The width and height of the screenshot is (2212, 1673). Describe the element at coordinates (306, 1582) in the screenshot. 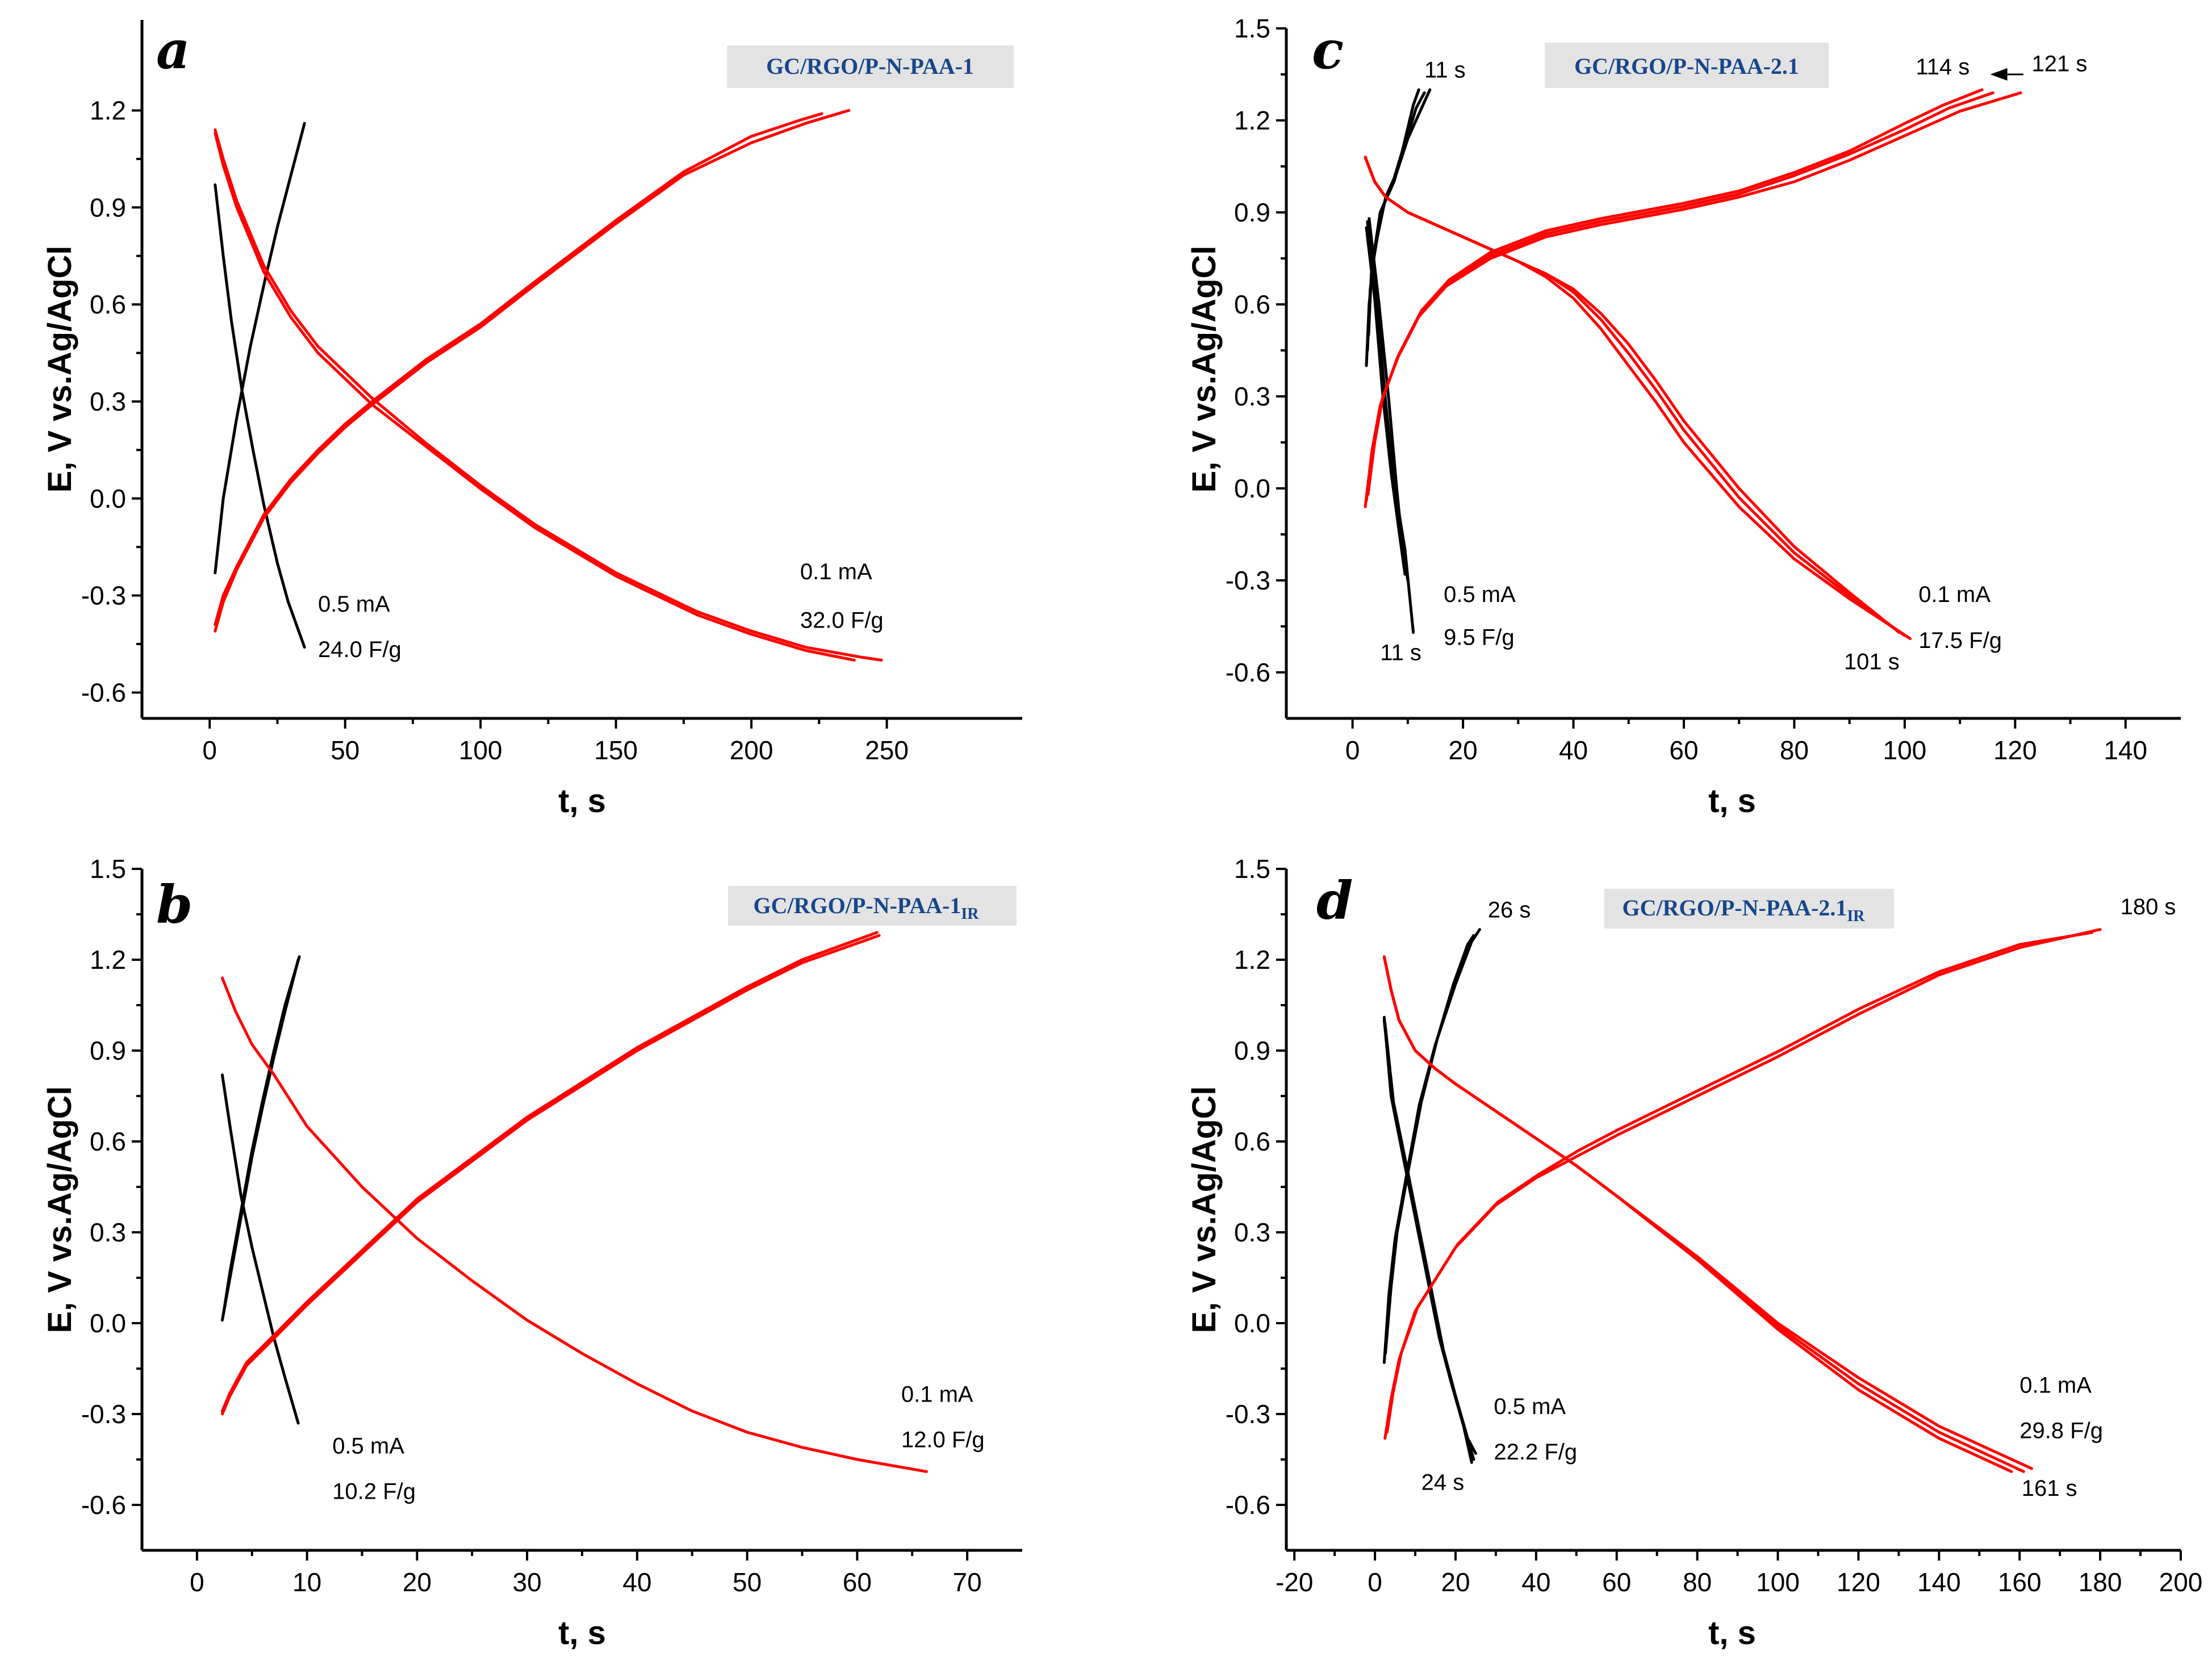

I see `x-tick-label: 10` at that location.